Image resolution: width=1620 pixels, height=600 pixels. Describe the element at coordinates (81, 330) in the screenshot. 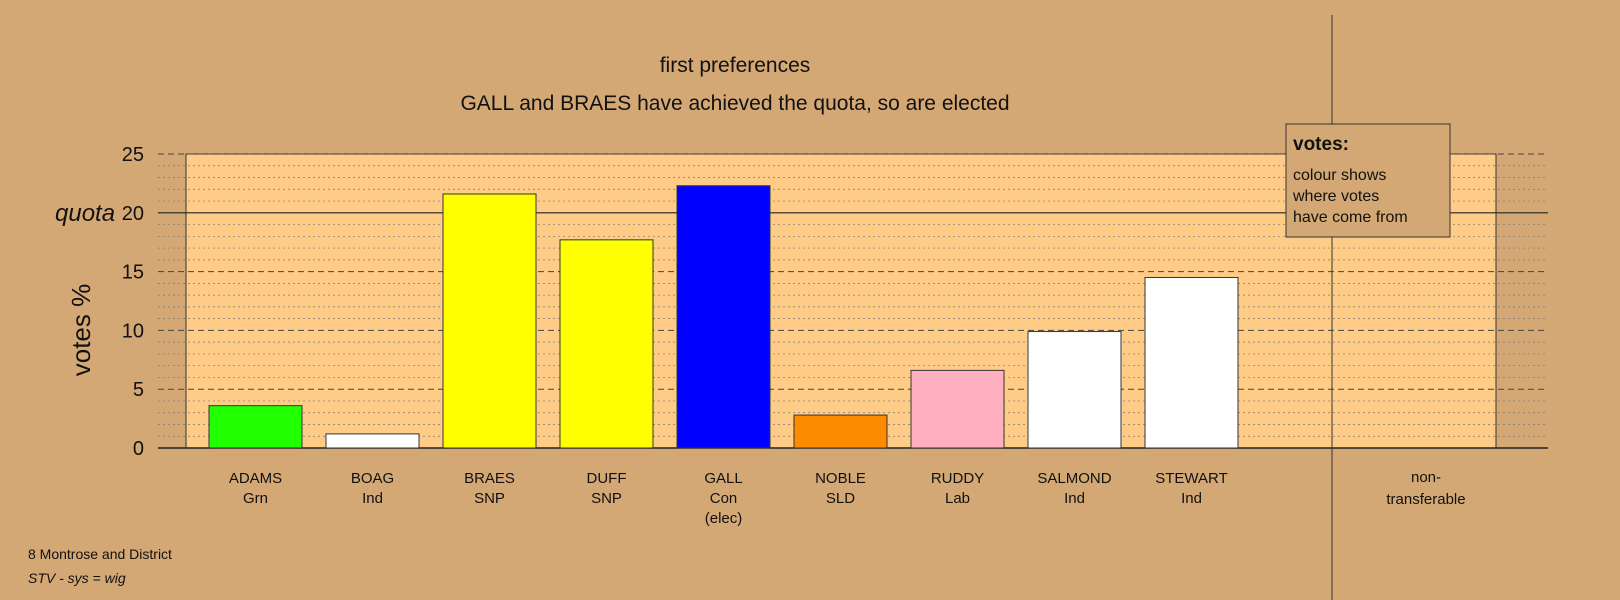

I see `y-axis-label: votes %` at that location.